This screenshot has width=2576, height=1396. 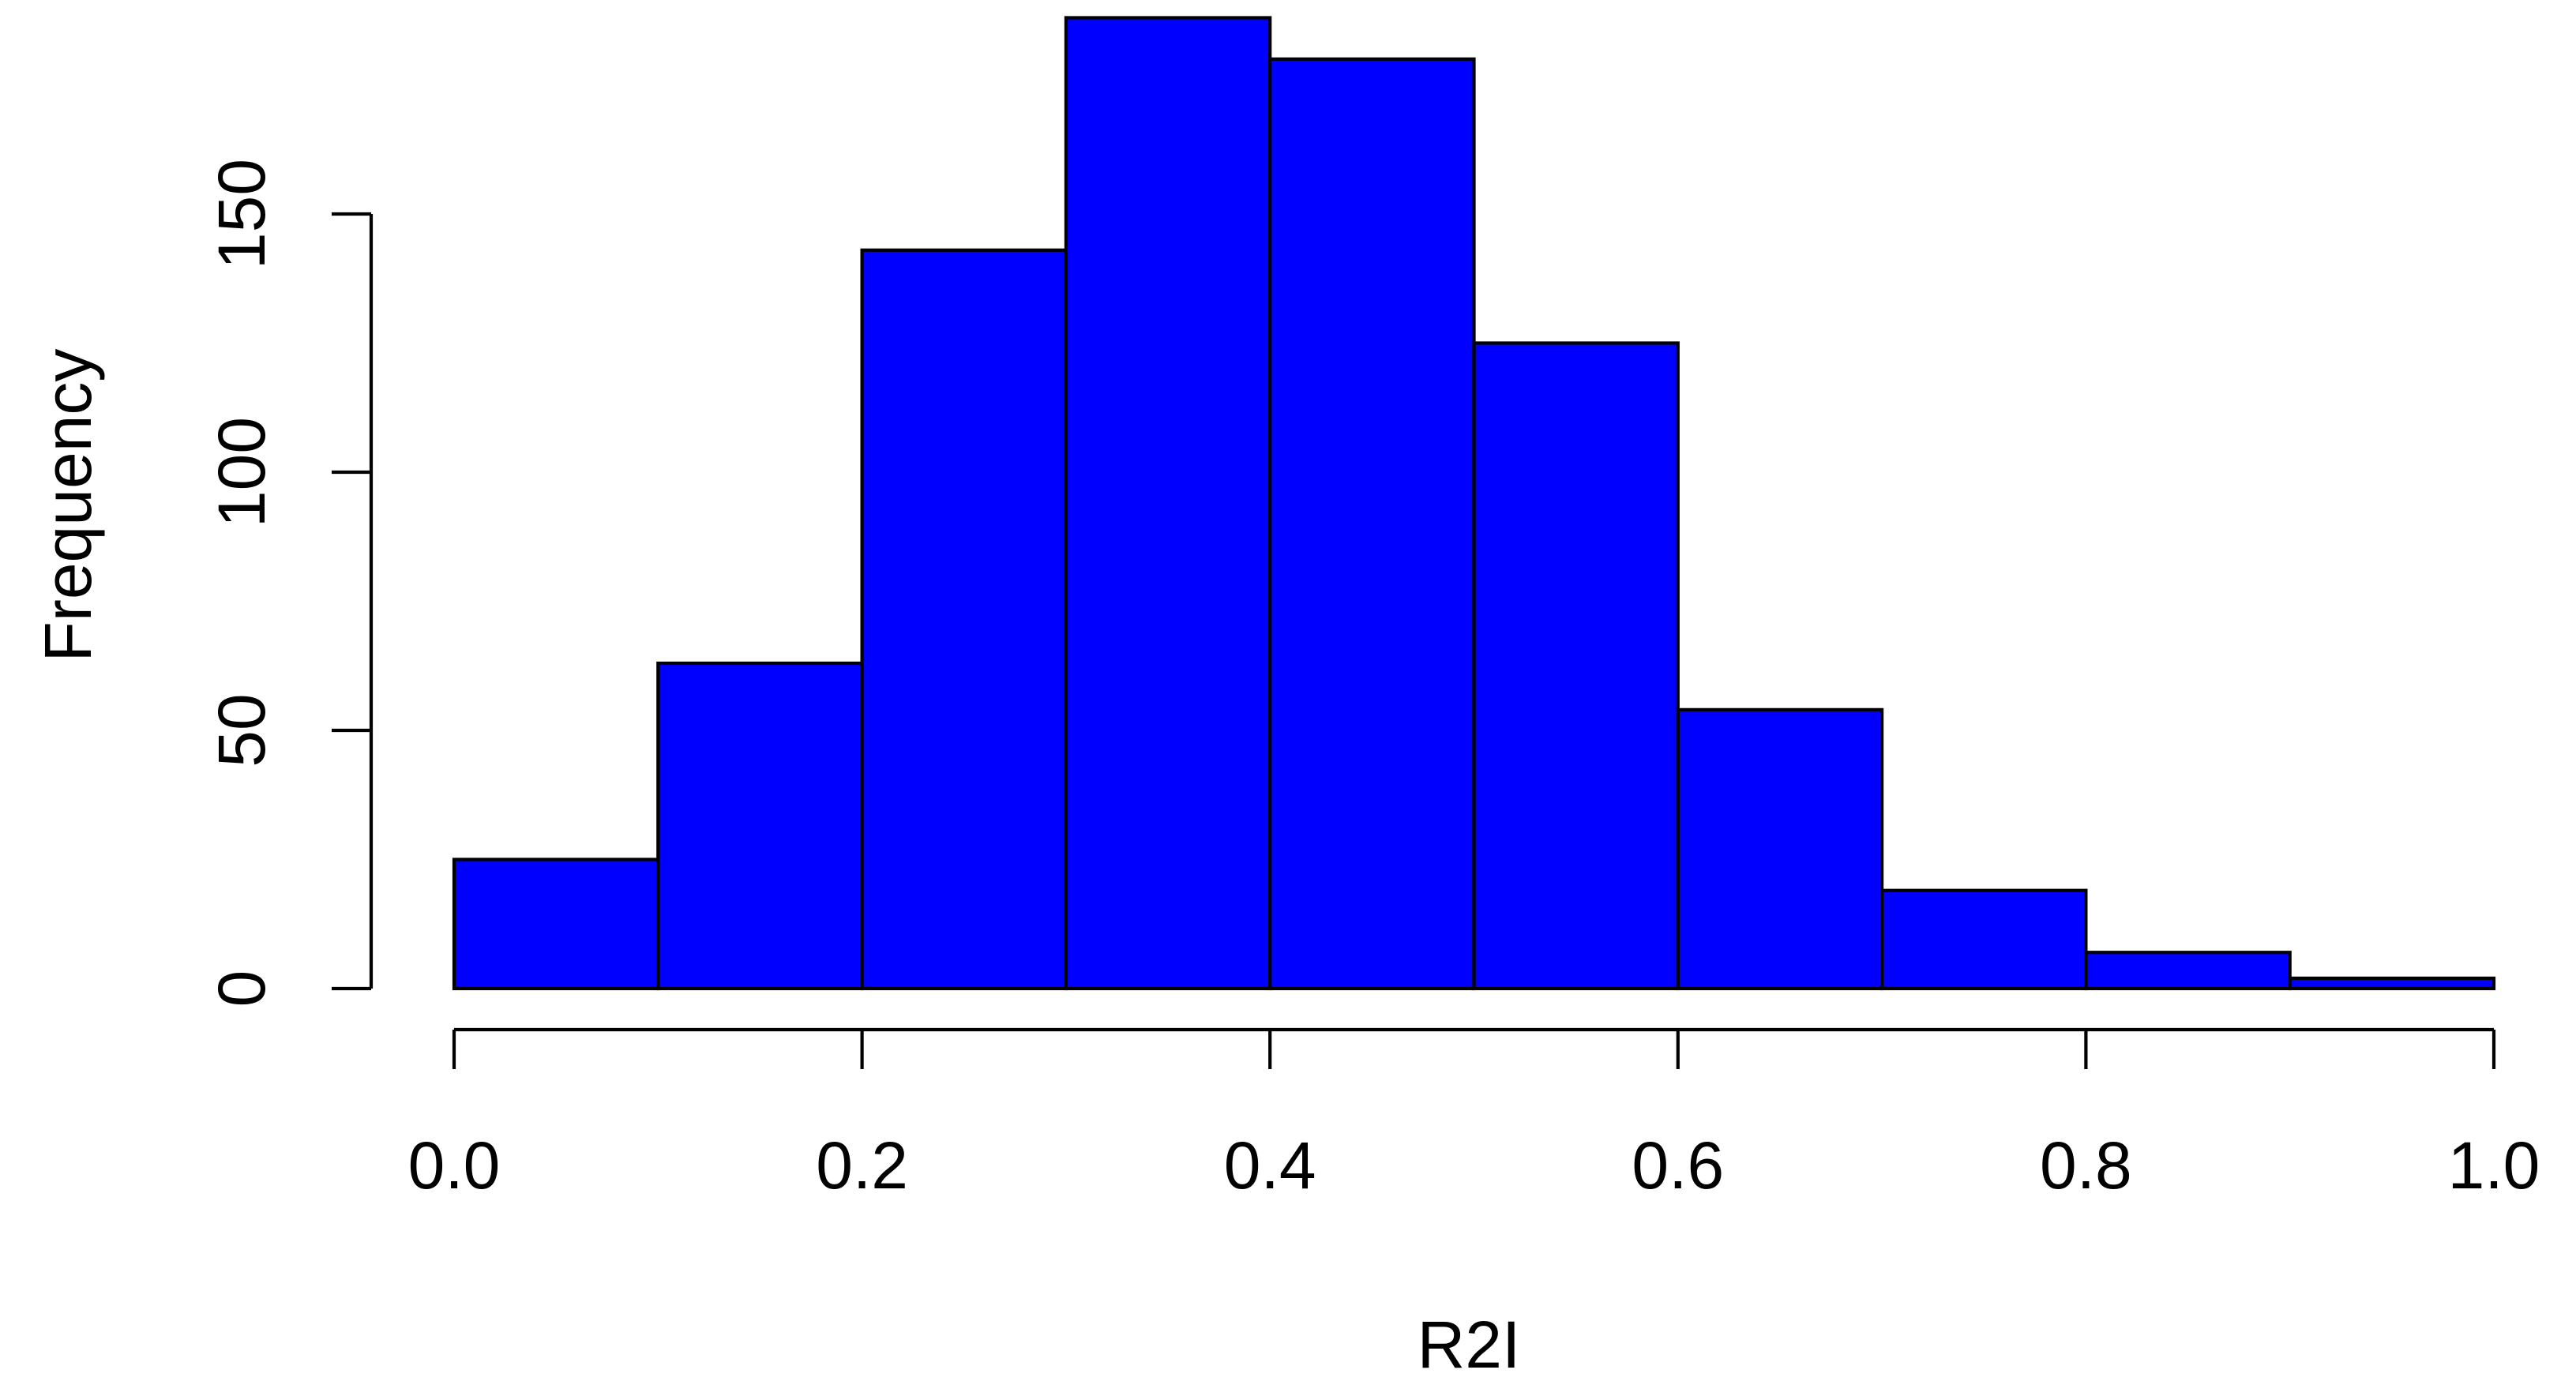 What do you see at coordinates (1474, 1115) in the screenshot?
I see `x-axis: 0.0 0.2 0.4 0.6 0.8 1.0` at bounding box center [1474, 1115].